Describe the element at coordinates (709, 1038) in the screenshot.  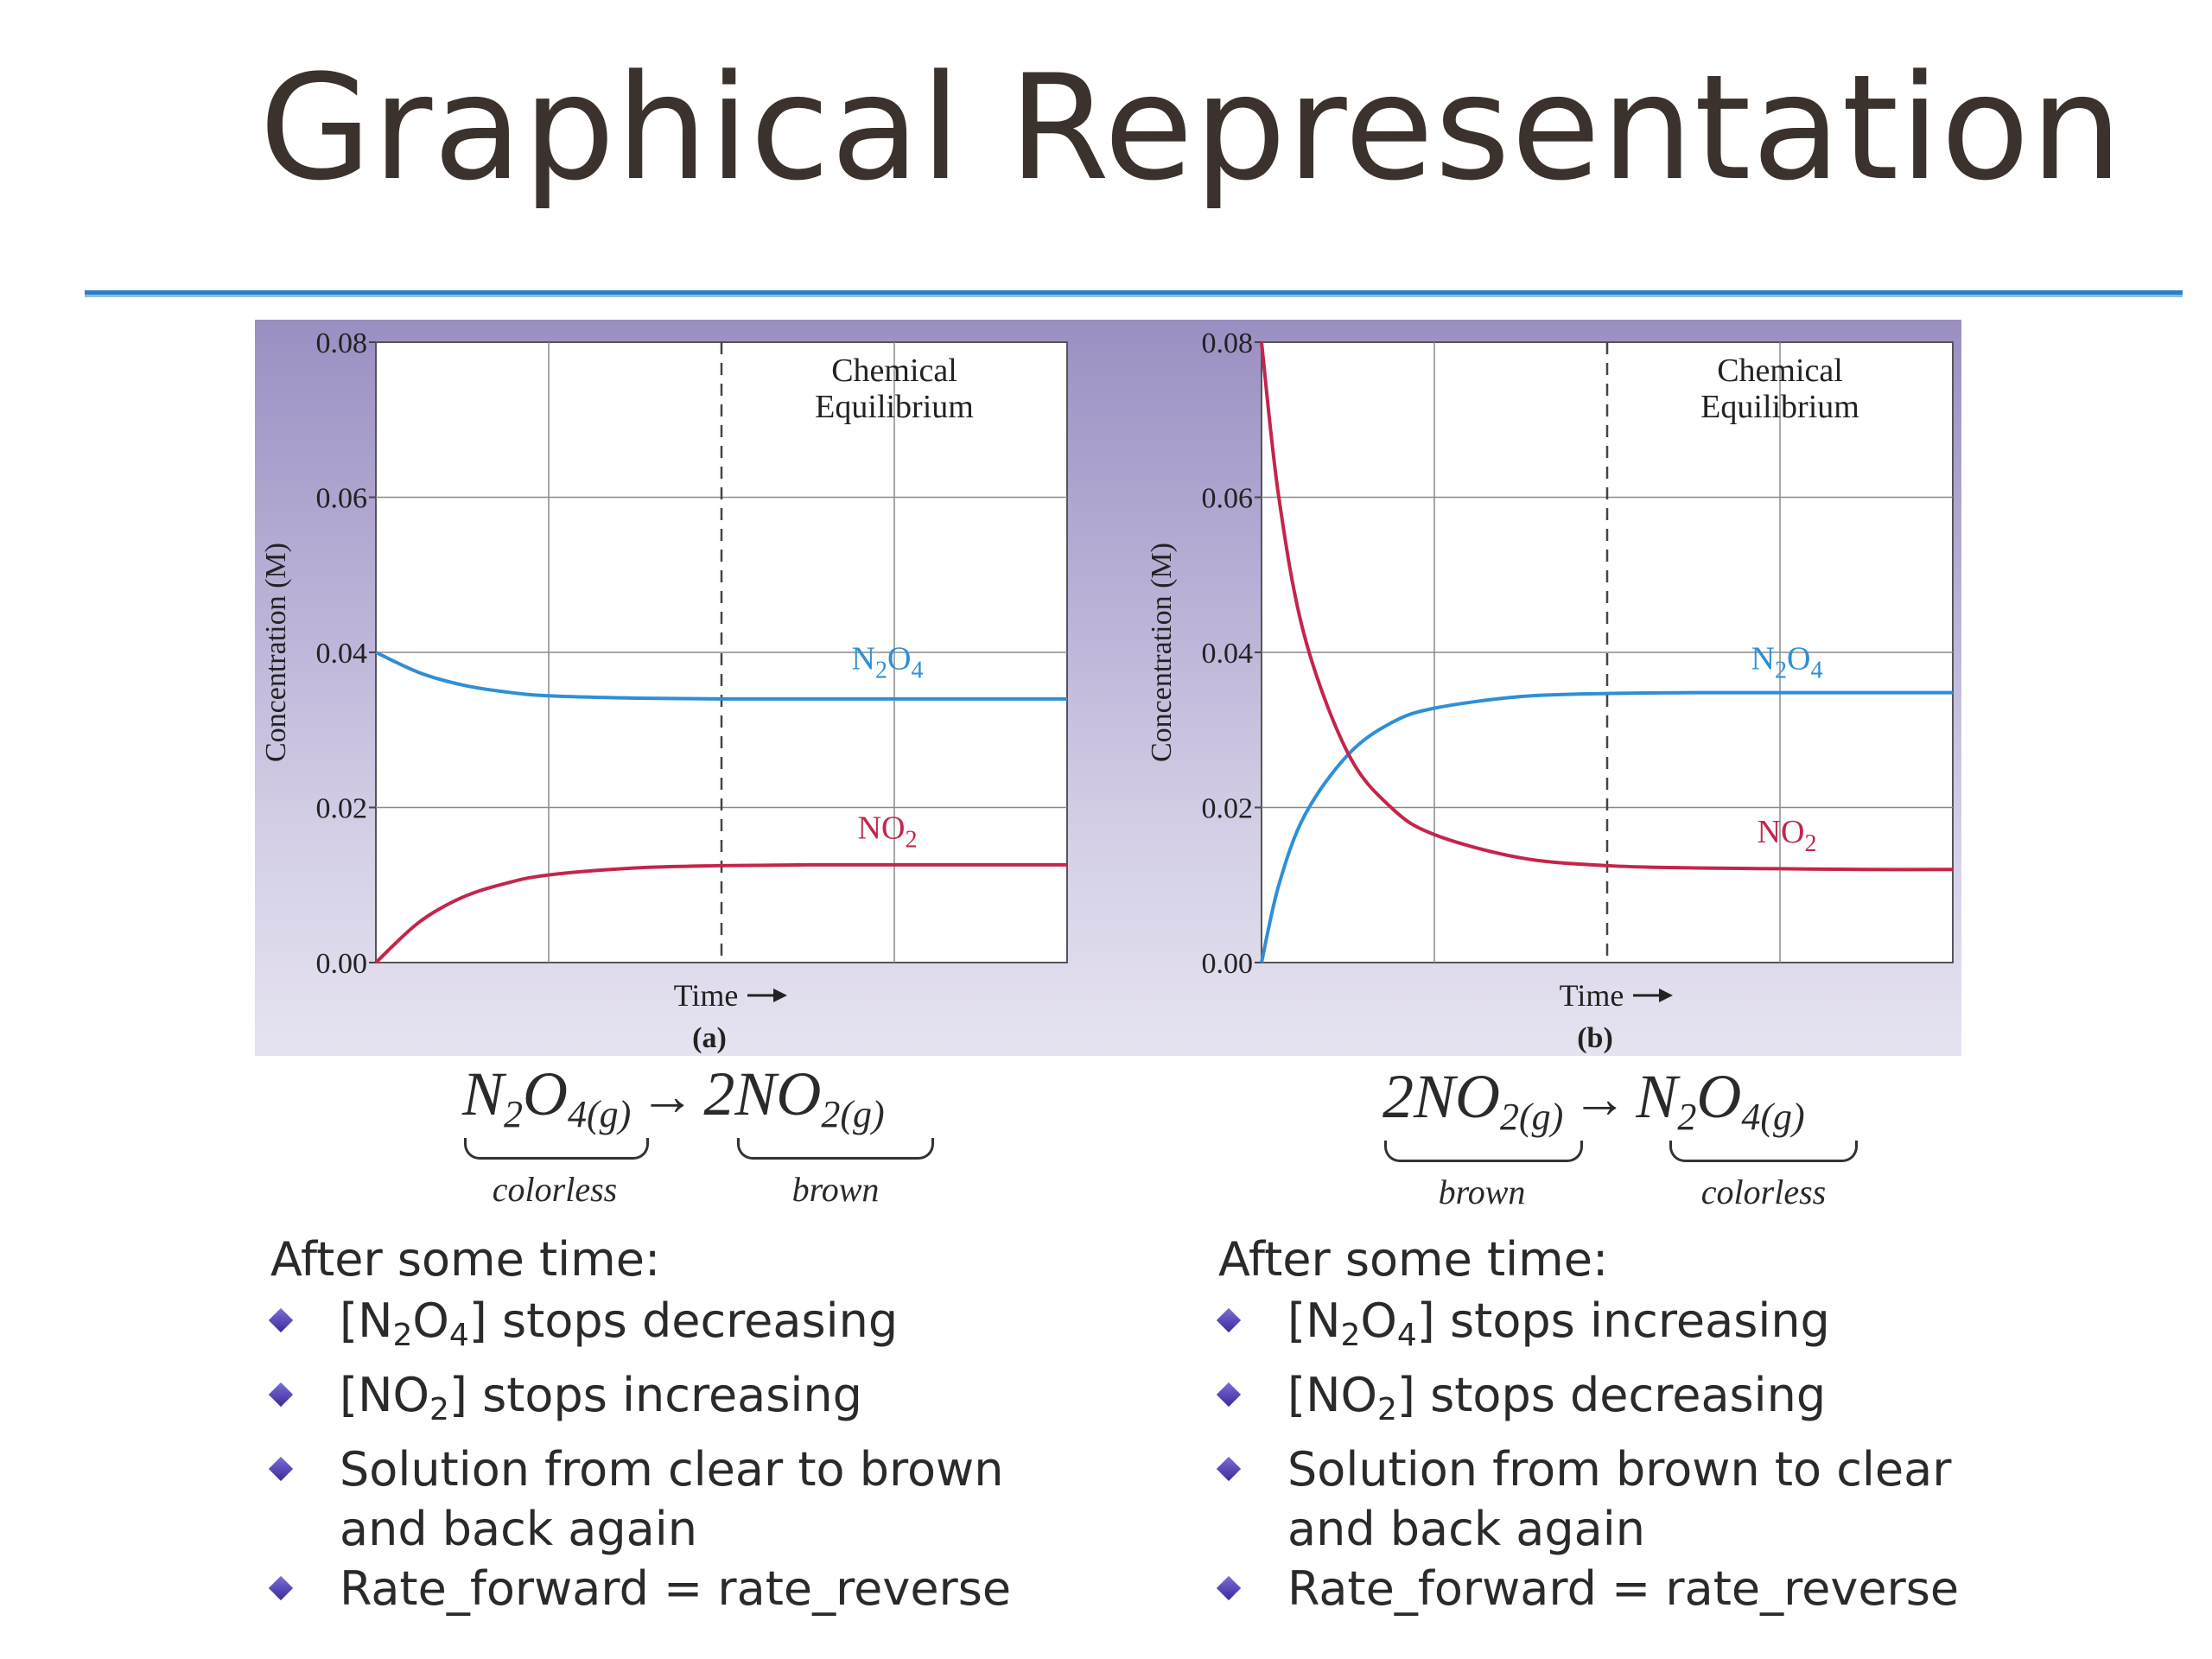
I see `panel-label: (a)` at that location.